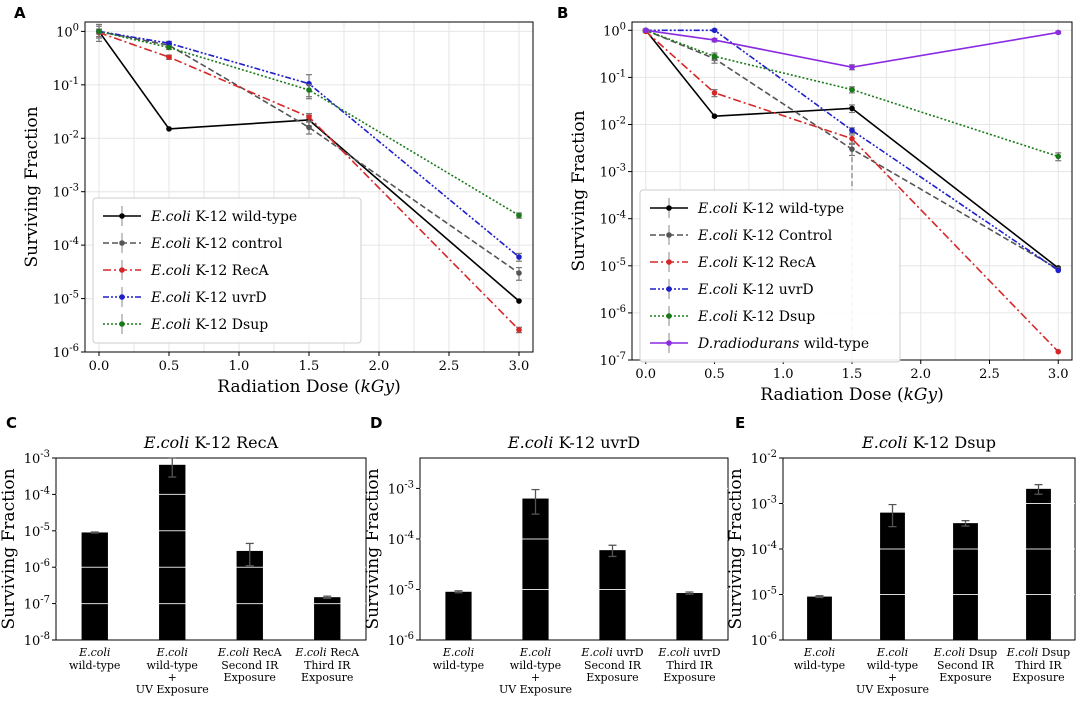  I want to click on chart-title-D: E.coli K-12 uvrD, so click(573, 442).